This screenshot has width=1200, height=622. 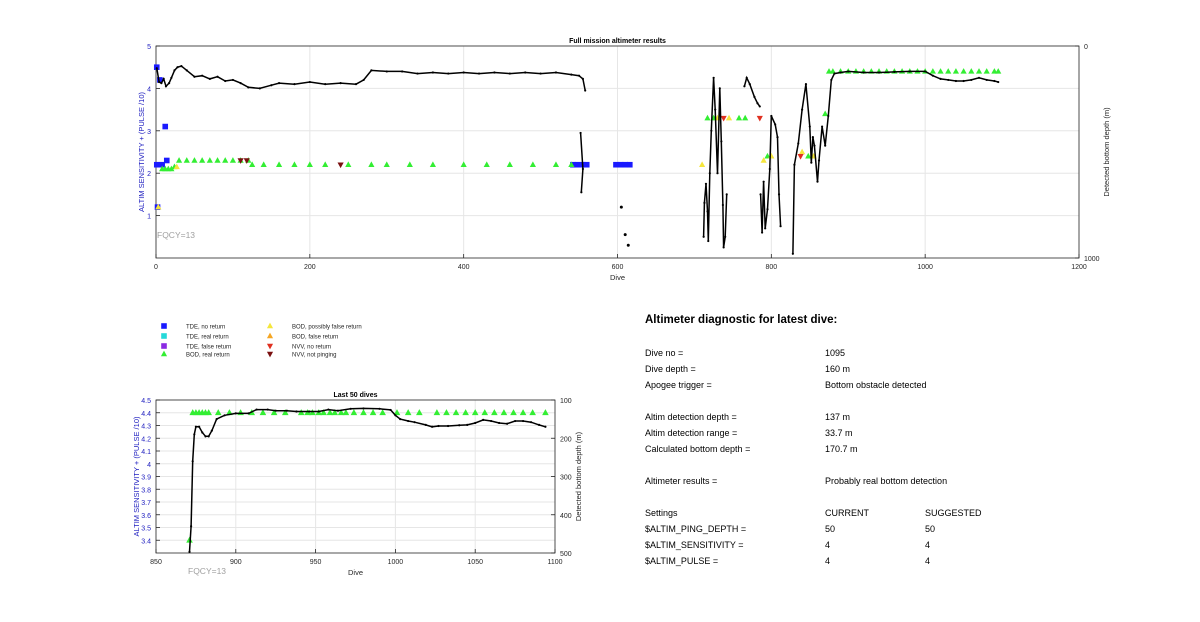 I want to click on diagnostic-label: Calculated bottom depth =, so click(x=698, y=449).